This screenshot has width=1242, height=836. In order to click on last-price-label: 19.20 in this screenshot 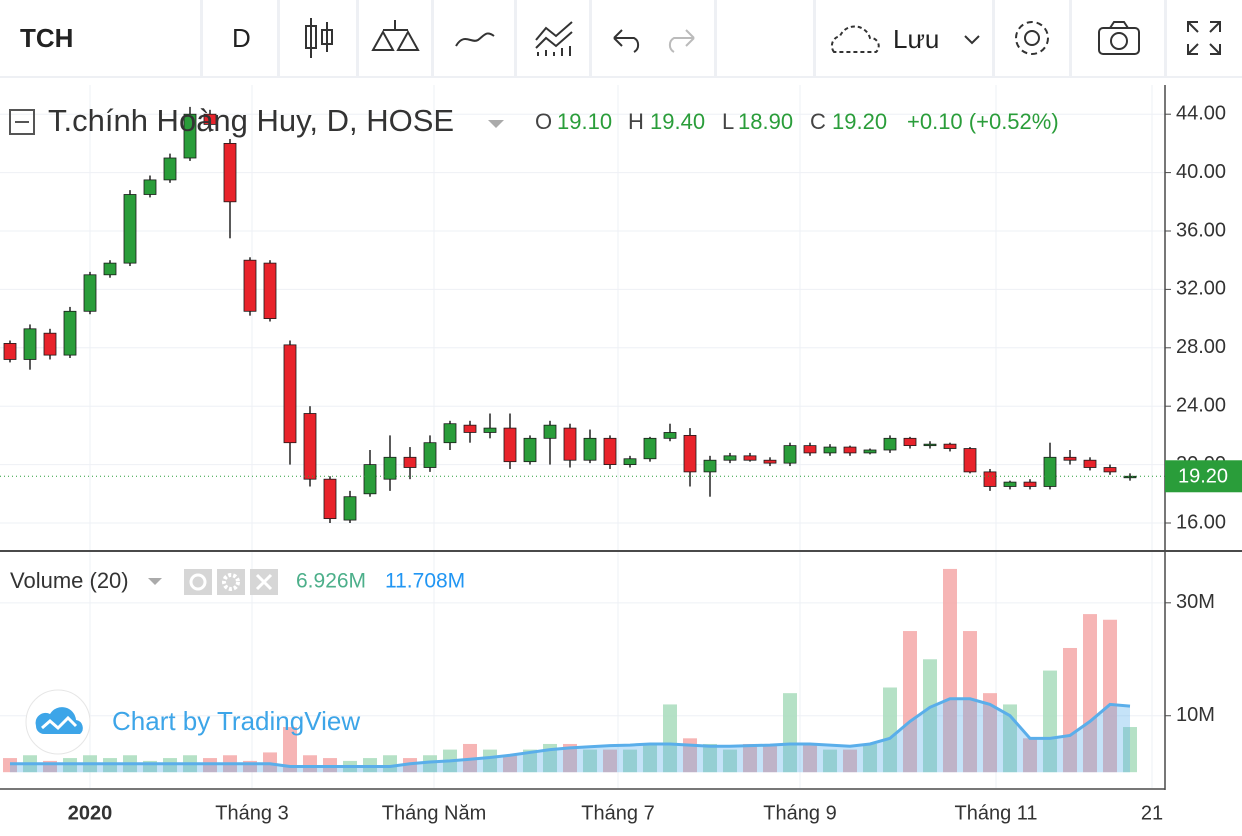, I will do `click(1203, 477)`.